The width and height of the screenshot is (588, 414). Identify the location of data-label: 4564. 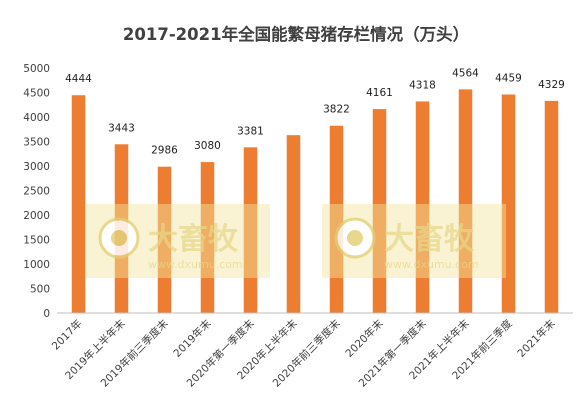
(465, 73).